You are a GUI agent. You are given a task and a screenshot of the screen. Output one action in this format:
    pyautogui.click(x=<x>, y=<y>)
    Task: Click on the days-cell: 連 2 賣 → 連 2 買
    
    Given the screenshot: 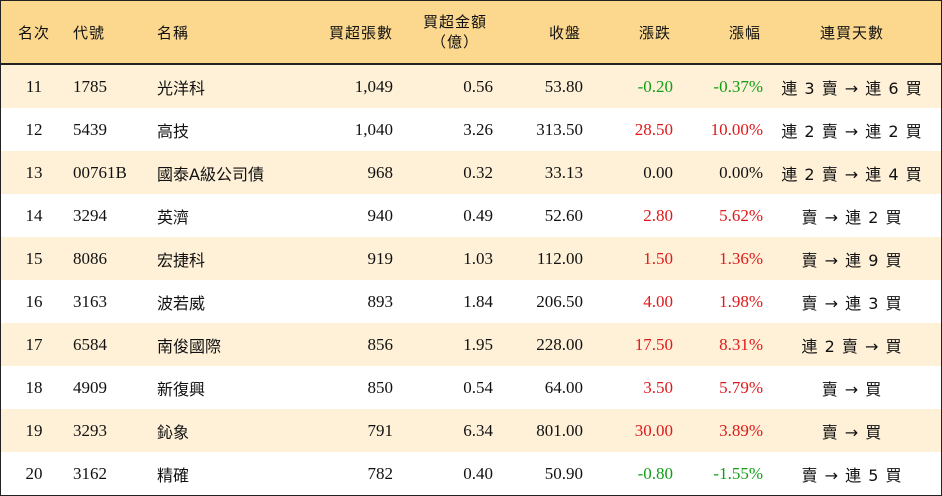 What is the action you would take?
    pyautogui.click(x=852, y=131)
    